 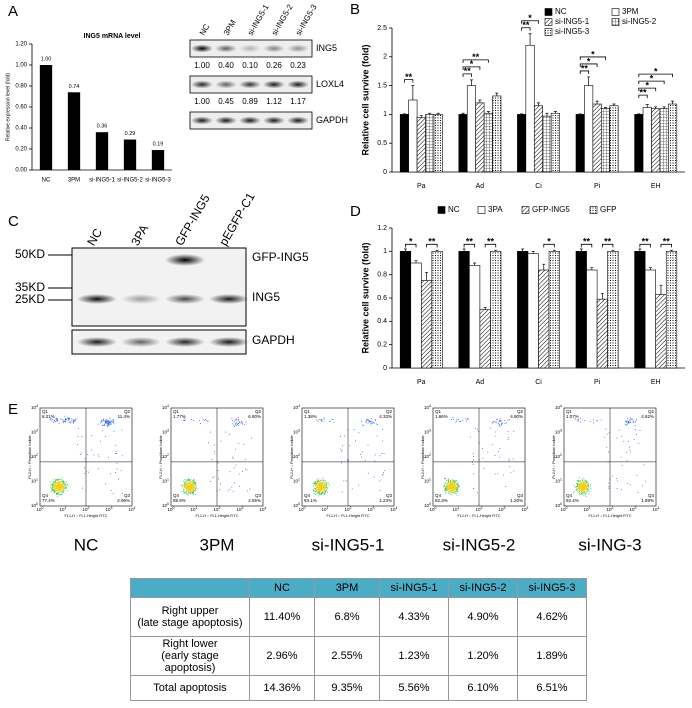 I want to click on quadrant-percent: 1.20%, so click(x=516, y=500).